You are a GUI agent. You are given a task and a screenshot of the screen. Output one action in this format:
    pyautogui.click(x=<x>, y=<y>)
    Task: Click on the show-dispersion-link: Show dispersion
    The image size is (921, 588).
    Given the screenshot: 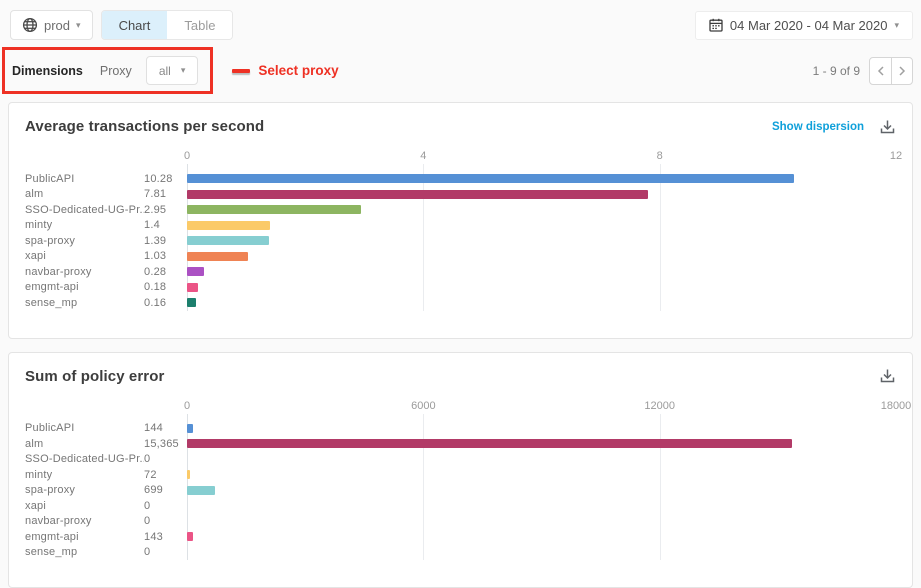 What is the action you would take?
    pyautogui.click(x=818, y=127)
    